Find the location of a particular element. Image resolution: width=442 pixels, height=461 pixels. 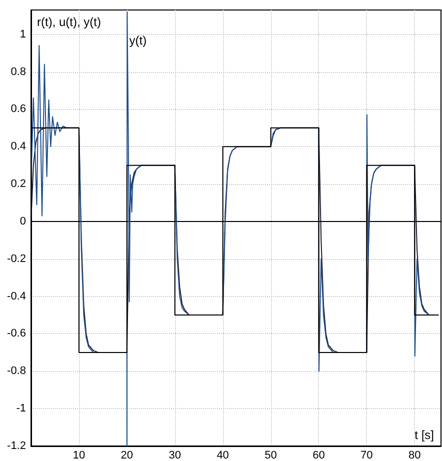

y-axis-title: r(t), u(t), y(t) is located at coordinates (69, 22).